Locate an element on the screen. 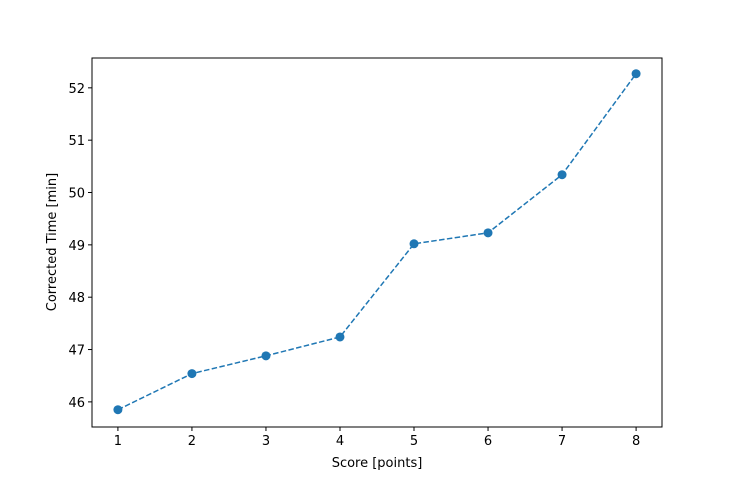  y-tick-label: 51 is located at coordinates (76, 141).